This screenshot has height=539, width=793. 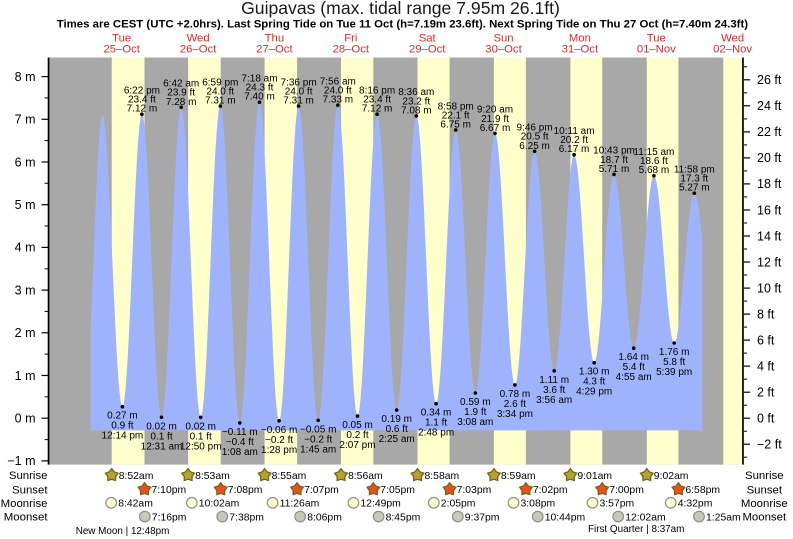 I want to click on svg-text: 12:14 pm, so click(x=123, y=436).